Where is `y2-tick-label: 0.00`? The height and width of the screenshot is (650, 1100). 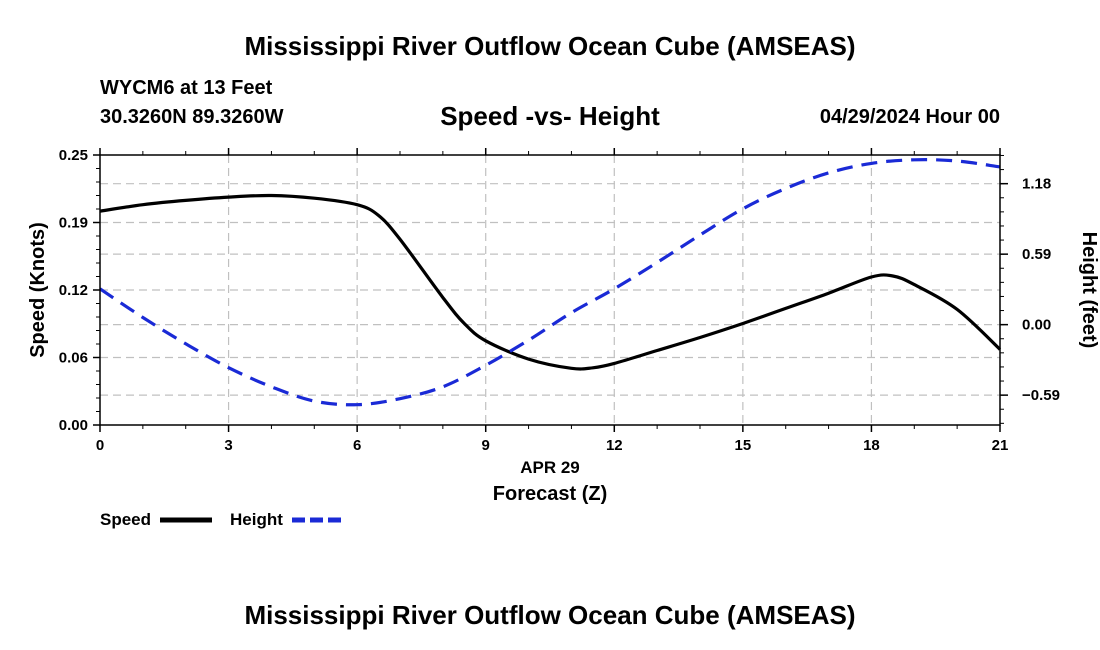
y2-tick-label: 0.00 is located at coordinates (1036, 325).